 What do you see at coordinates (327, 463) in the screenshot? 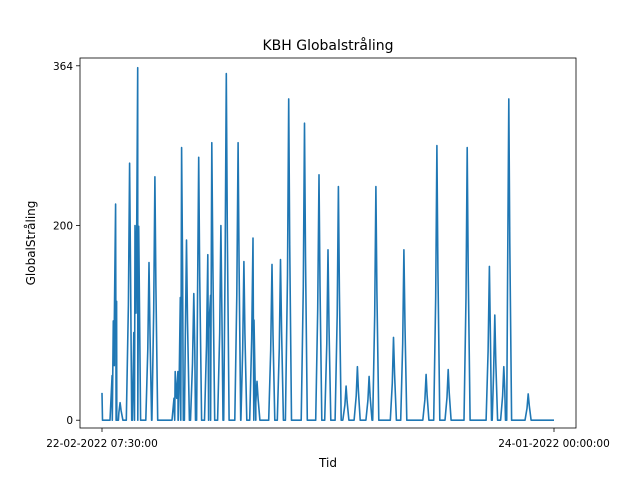
I see `x-axis-label: Tid` at bounding box center [327, 463].